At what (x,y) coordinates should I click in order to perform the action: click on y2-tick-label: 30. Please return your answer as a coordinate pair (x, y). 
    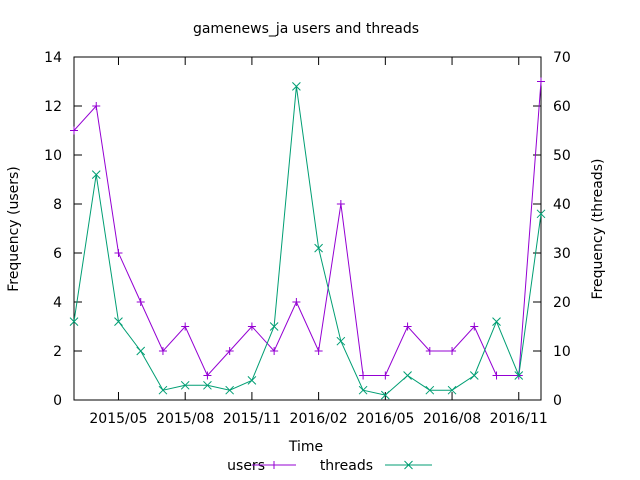
    Looking at the image, I should click on (562, 254).